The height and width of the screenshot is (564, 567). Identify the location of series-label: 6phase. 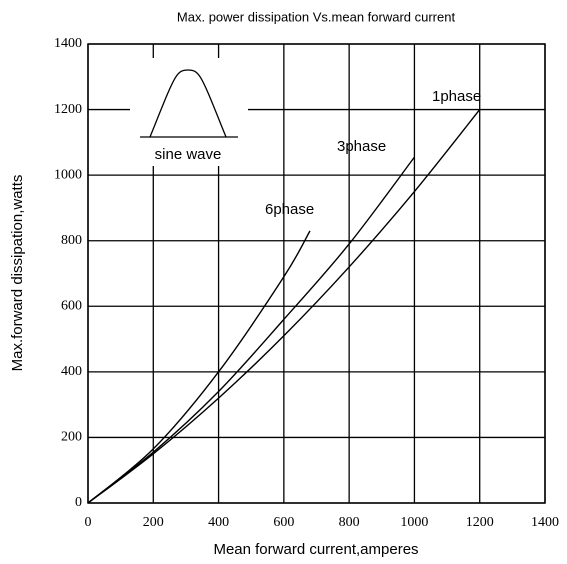
(289, 209).